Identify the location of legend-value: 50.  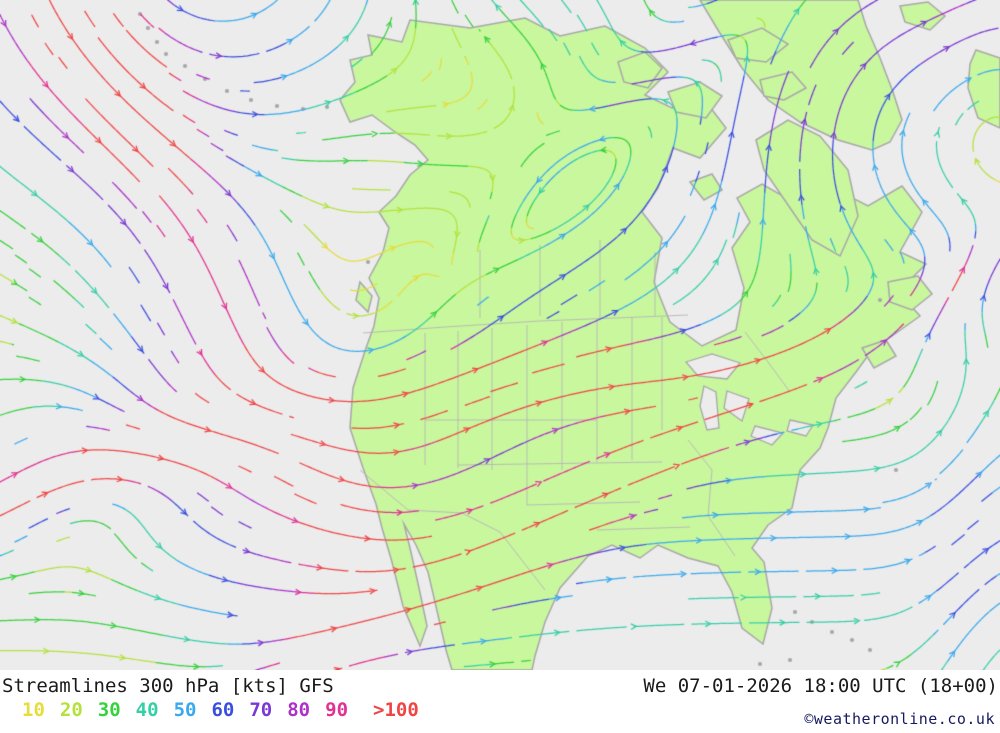
(185, 710).